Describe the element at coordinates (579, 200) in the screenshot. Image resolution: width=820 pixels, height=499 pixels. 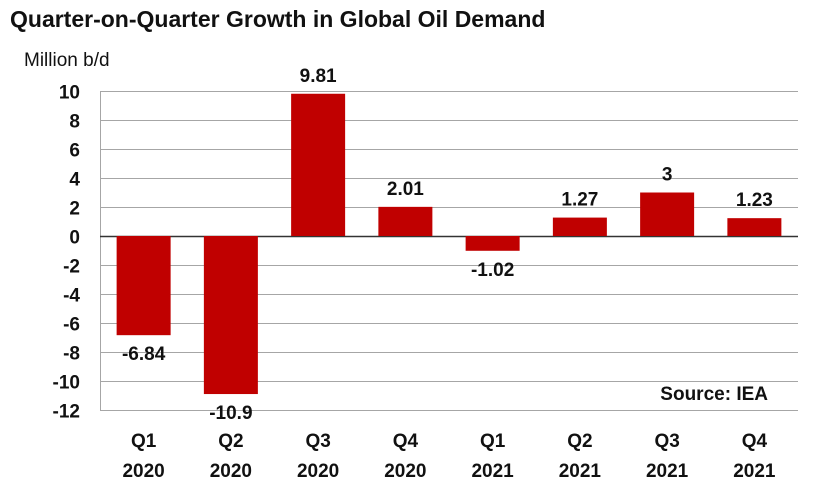
I see `data-label: 1.27` at that location.